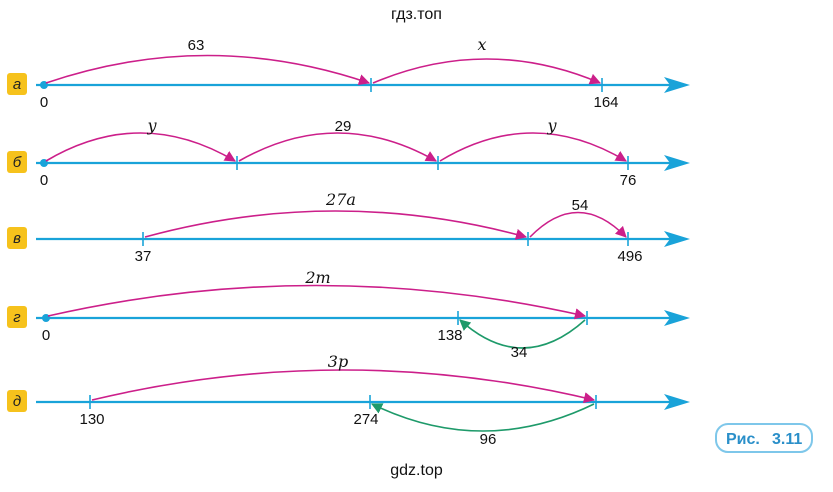  Describe the element at coordinates (317, 277) in the screenshot. I see `arc-label: 2m` at that location.